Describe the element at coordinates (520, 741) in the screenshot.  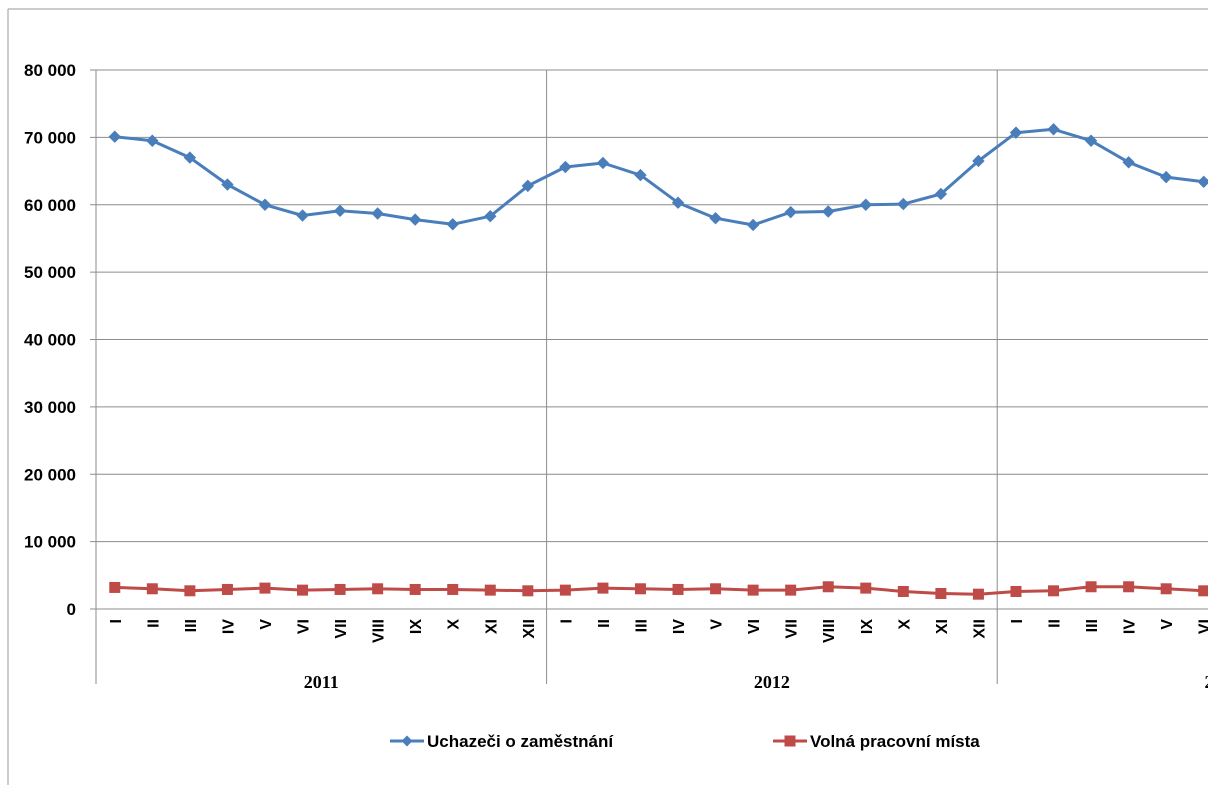
I see `legend-label: Uchazeči o zaměstnání` at that location.